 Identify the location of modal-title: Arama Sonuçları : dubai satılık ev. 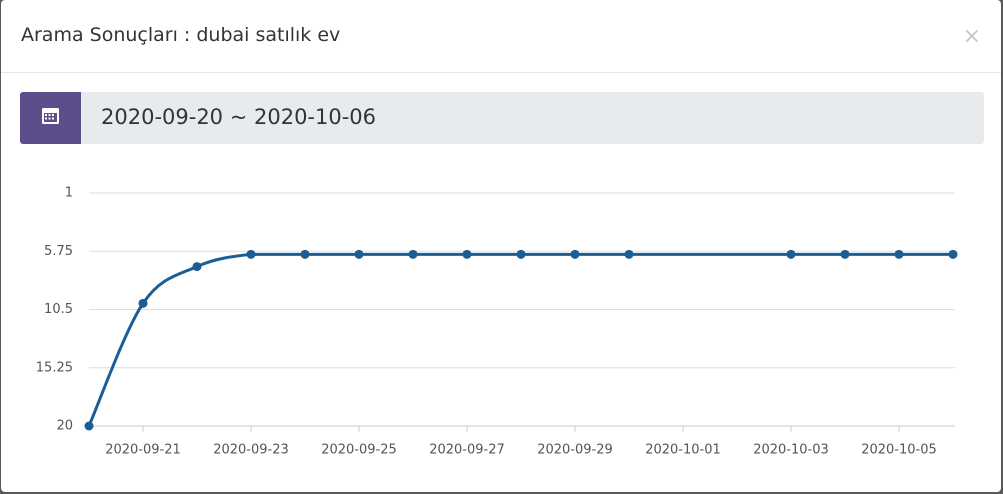
(181, 35).